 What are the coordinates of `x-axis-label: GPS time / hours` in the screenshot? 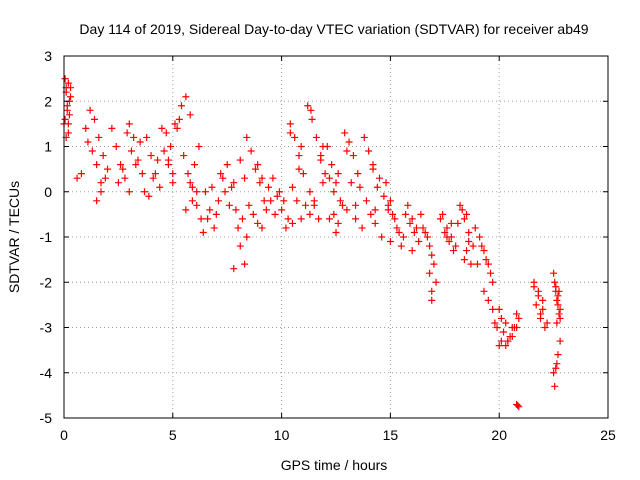 It's located at (334, 465).